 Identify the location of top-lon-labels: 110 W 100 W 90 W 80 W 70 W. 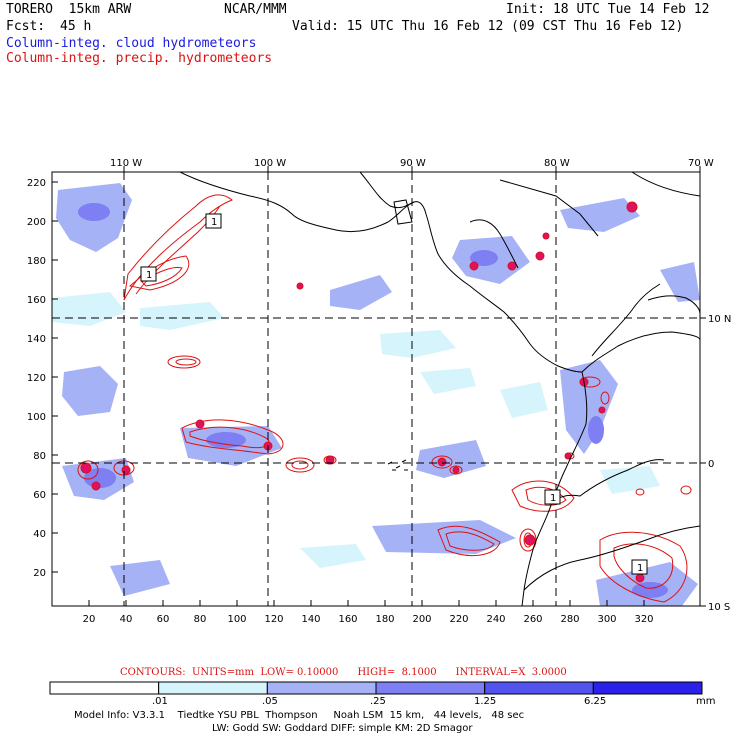
(412, 163).